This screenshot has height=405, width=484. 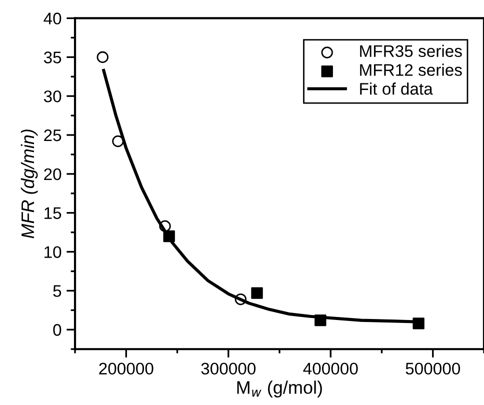 What do you see at coordinates (53, 213) in the screenshot?
I see `y-tick-label: 15` at bounding box center [53, 213].